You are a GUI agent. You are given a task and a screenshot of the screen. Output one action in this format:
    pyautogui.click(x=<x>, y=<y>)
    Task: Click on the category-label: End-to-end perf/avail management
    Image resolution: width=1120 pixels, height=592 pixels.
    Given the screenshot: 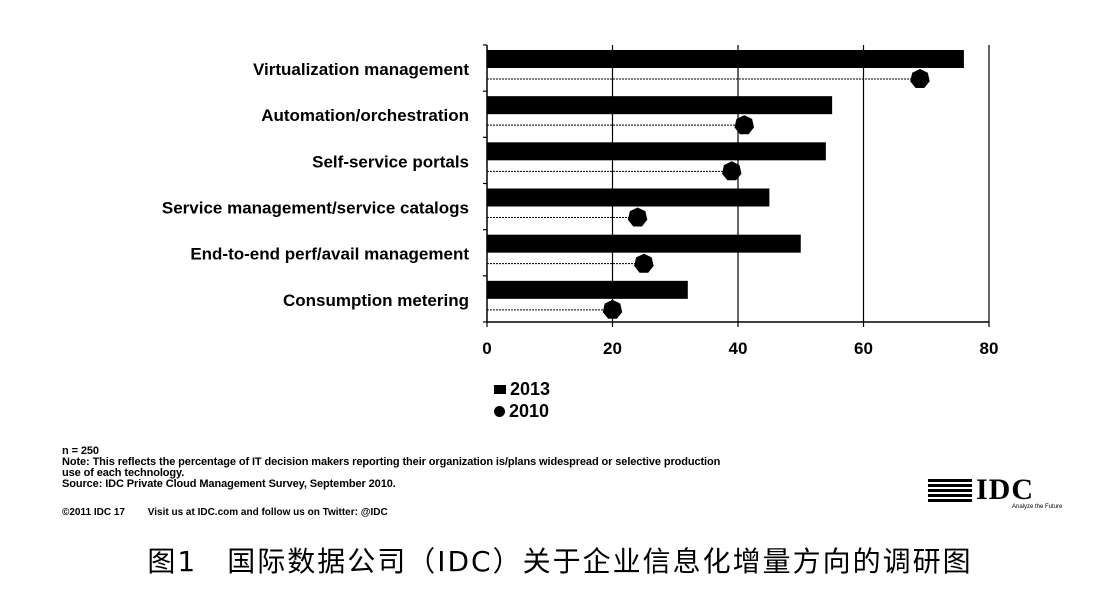 What is the action you would take?
    pyautogui.click(x=329, y=254)
    